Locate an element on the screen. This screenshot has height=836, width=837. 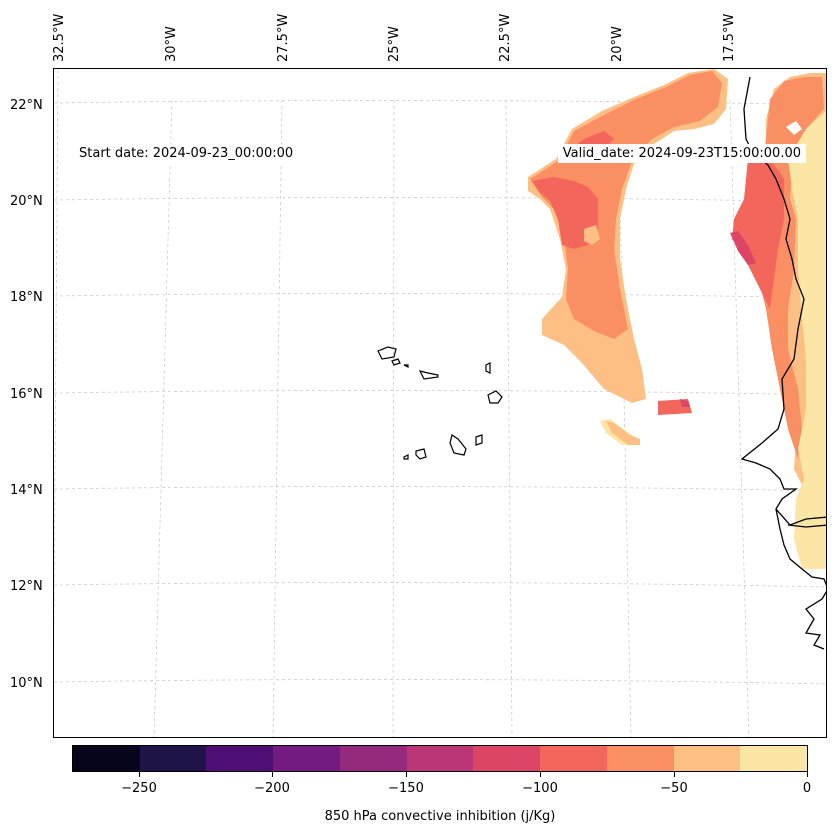
island-sao-nicolau is located at coordinates (428, 375).